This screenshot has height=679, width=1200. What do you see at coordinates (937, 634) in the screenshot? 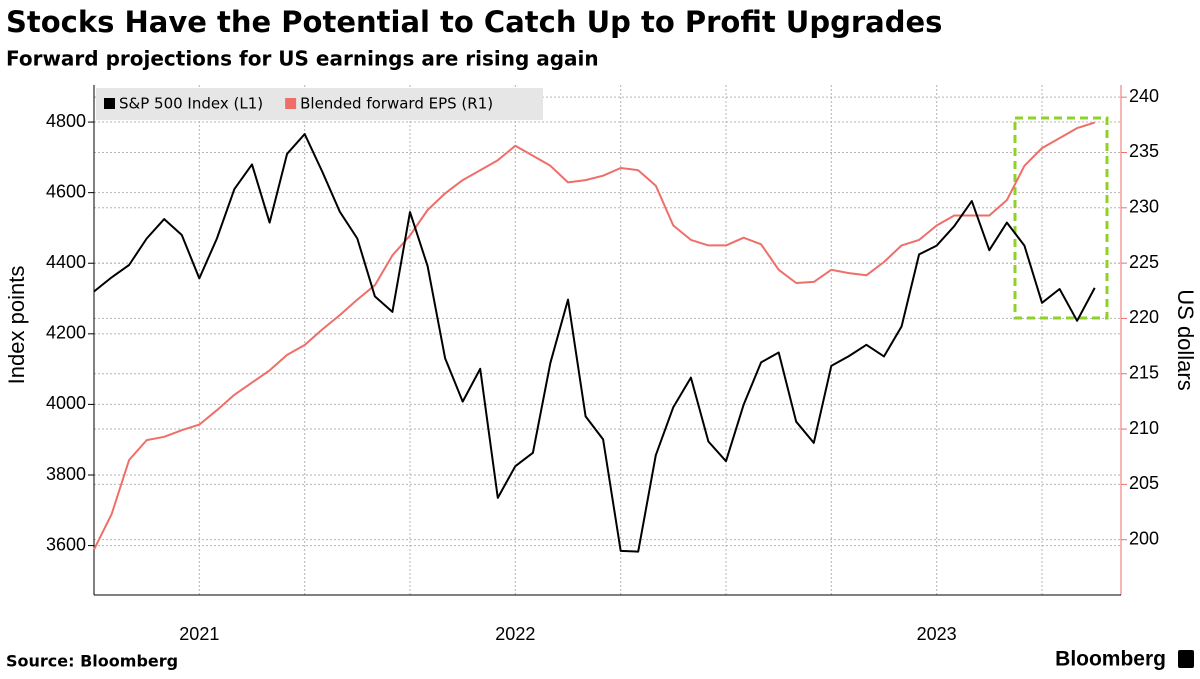
I see `x-tick-label: 2023` at bounding box center [937, 634].